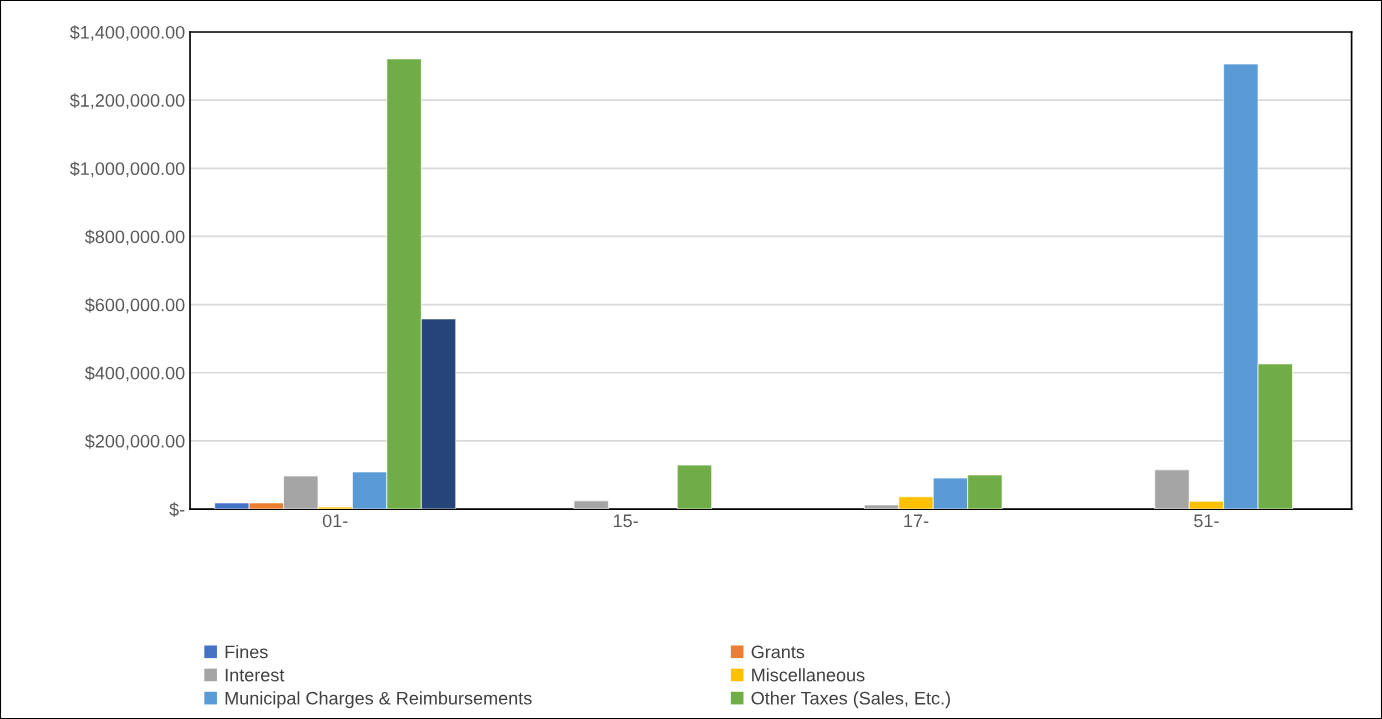  Describe the element at coordinates (778, 652) in the screenshot. I see `legend-label: Grants` at that location.